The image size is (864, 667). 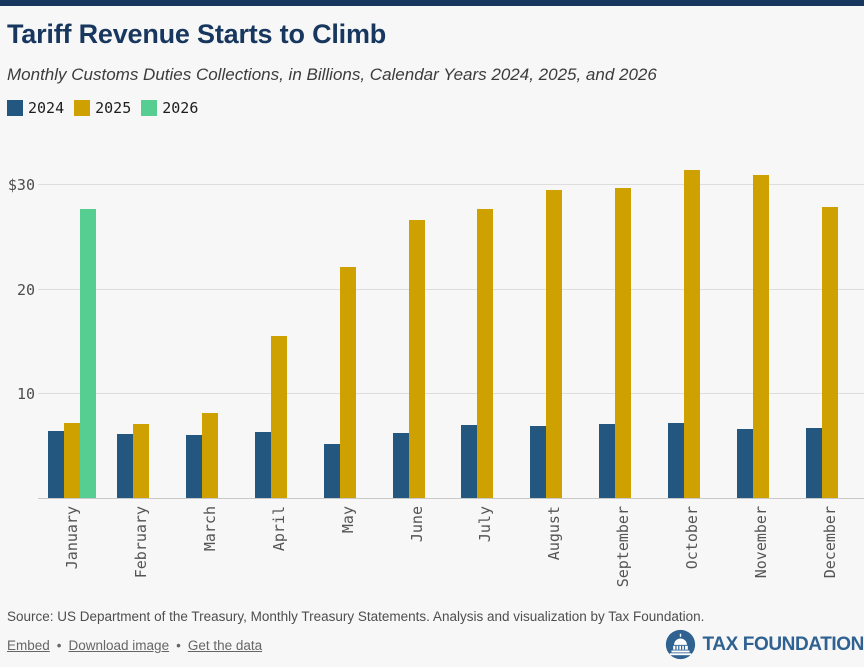 I want to click on bar-2025-march, so click(x=210, y=456).